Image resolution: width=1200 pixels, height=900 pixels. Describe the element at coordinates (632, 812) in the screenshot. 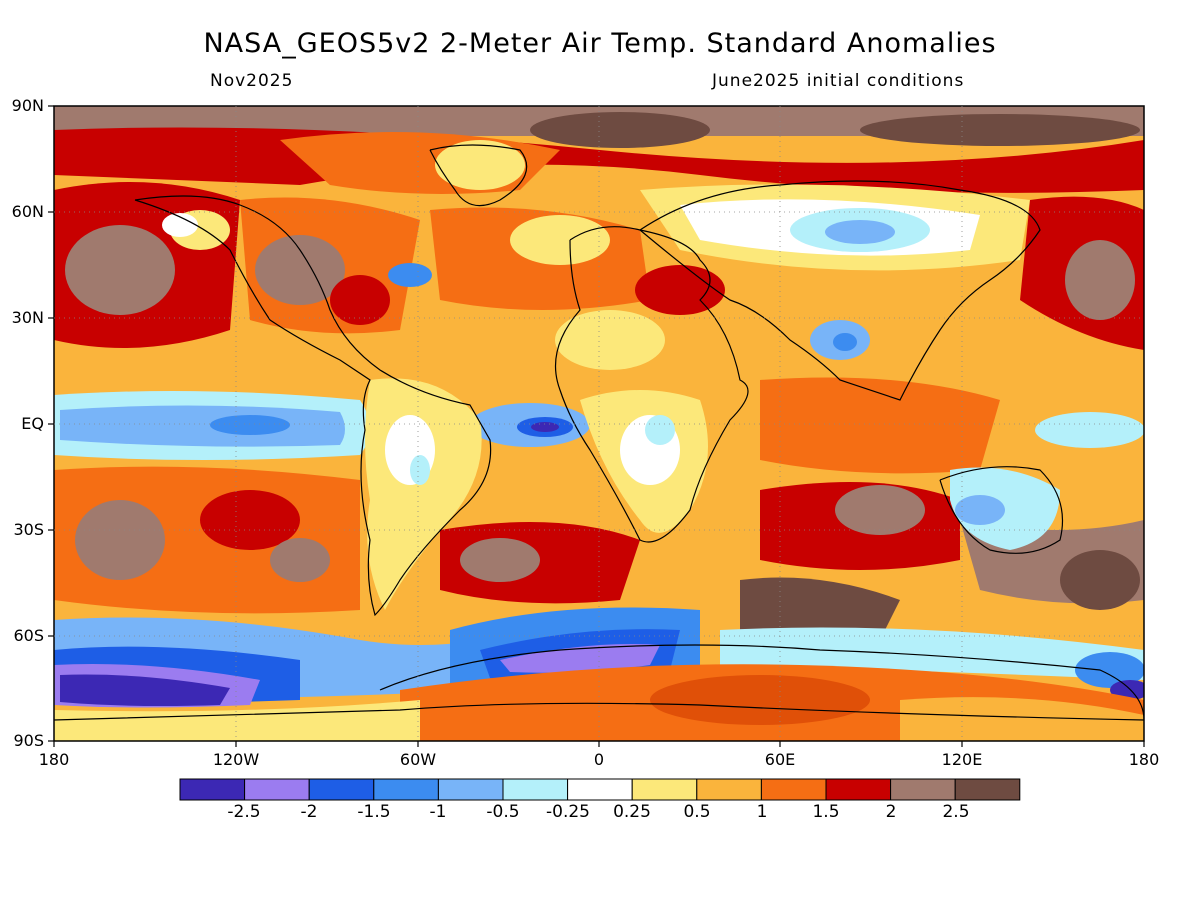

I see `colorbar-label: 0.25` at that location.